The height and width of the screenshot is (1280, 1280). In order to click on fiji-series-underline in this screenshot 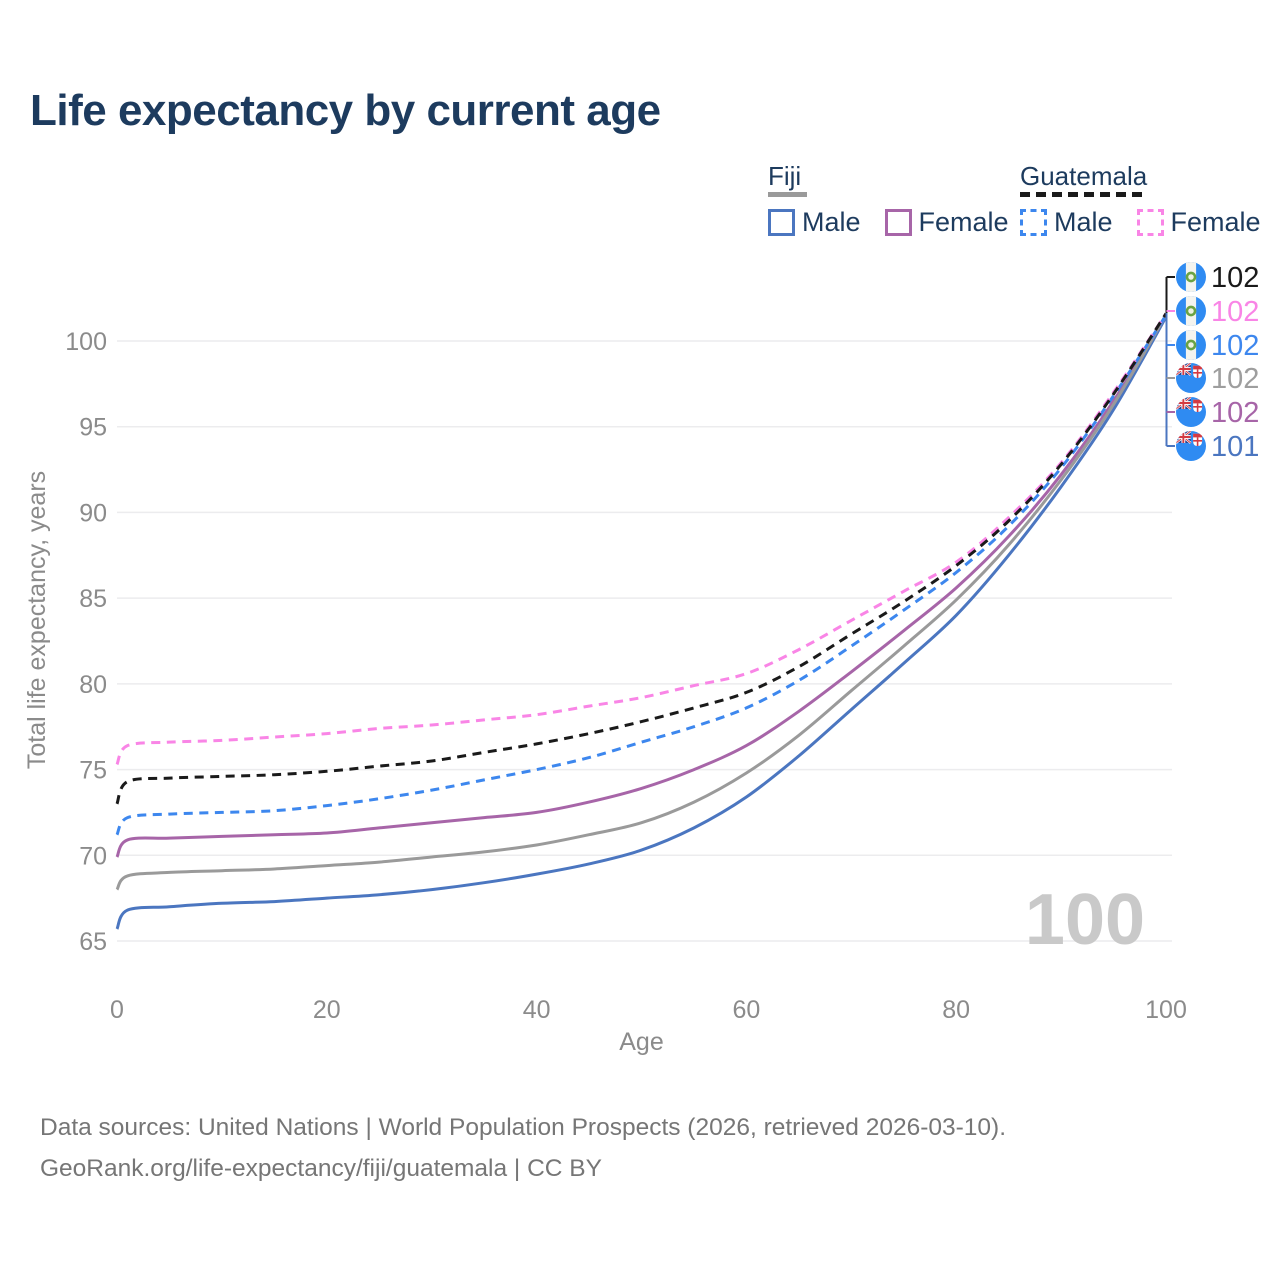, I will do `click(787, 194)`.